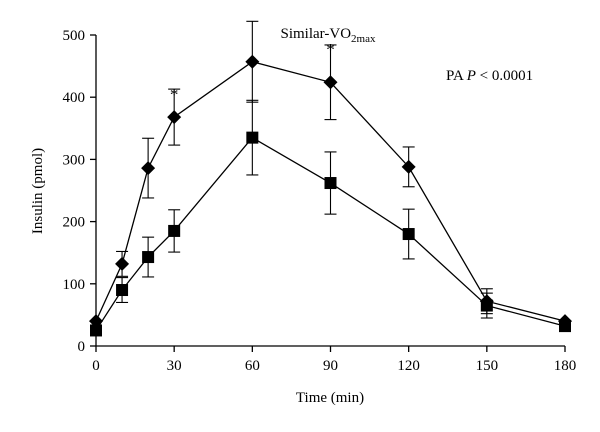  Describe the element at coordinates (74, 223) in the screenshot. I see `y-tick-label: 200` at that location.